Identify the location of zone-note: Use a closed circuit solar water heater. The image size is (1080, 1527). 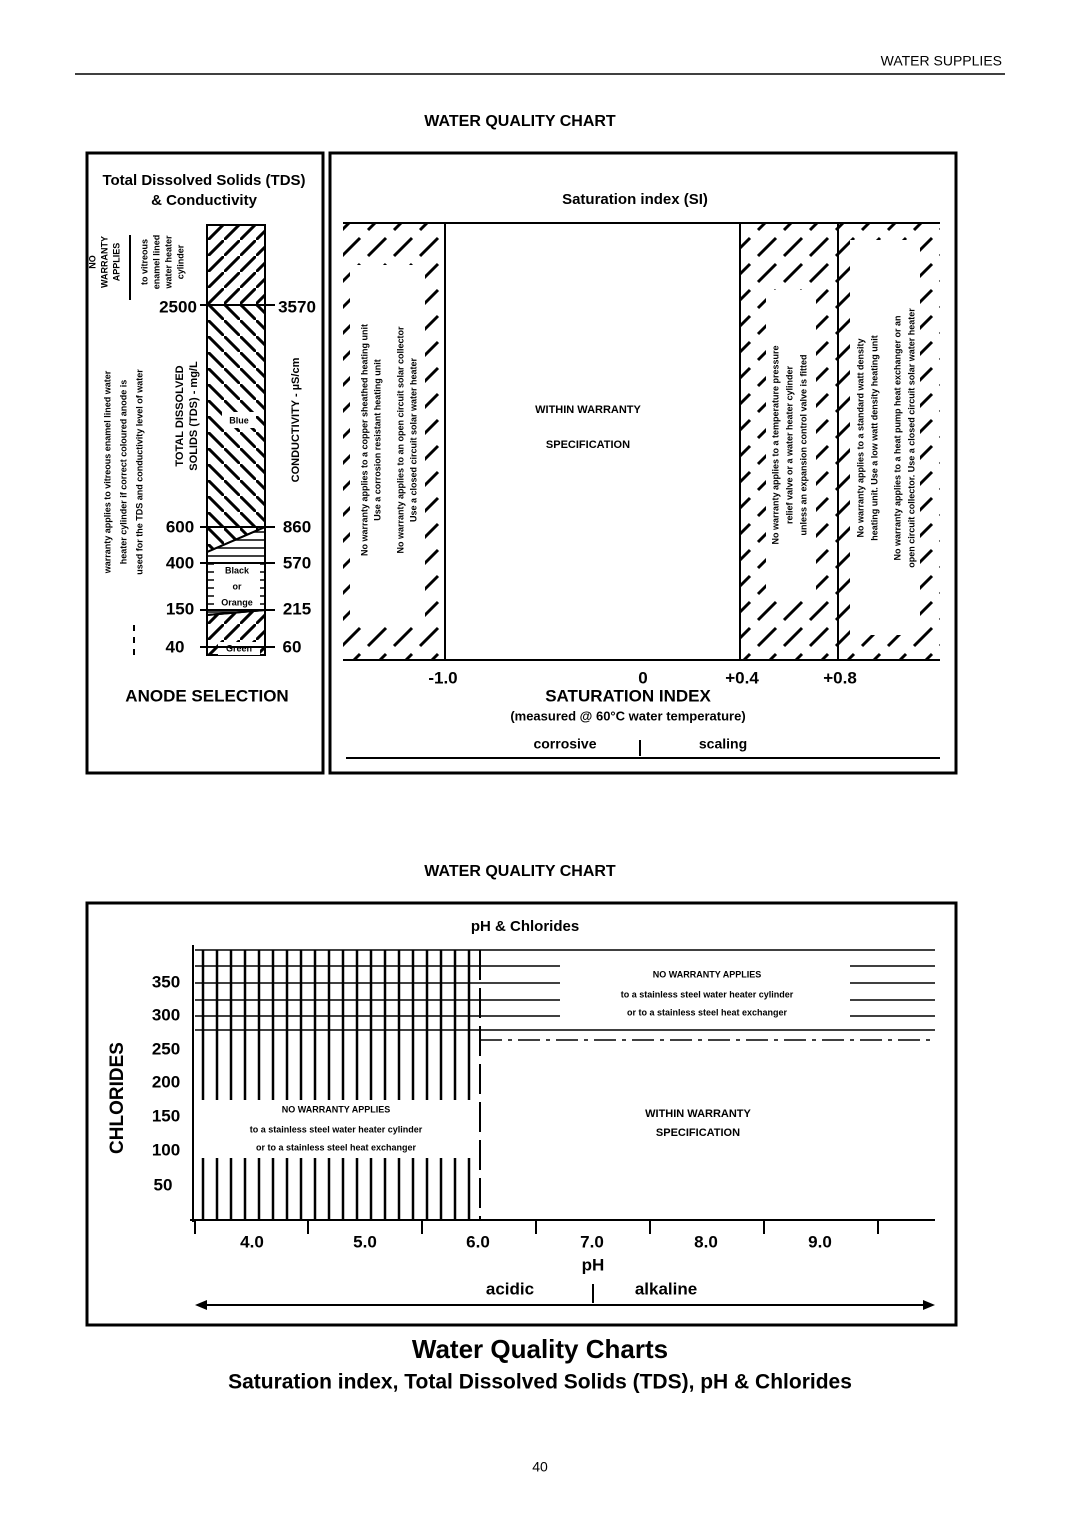
(413, 439).